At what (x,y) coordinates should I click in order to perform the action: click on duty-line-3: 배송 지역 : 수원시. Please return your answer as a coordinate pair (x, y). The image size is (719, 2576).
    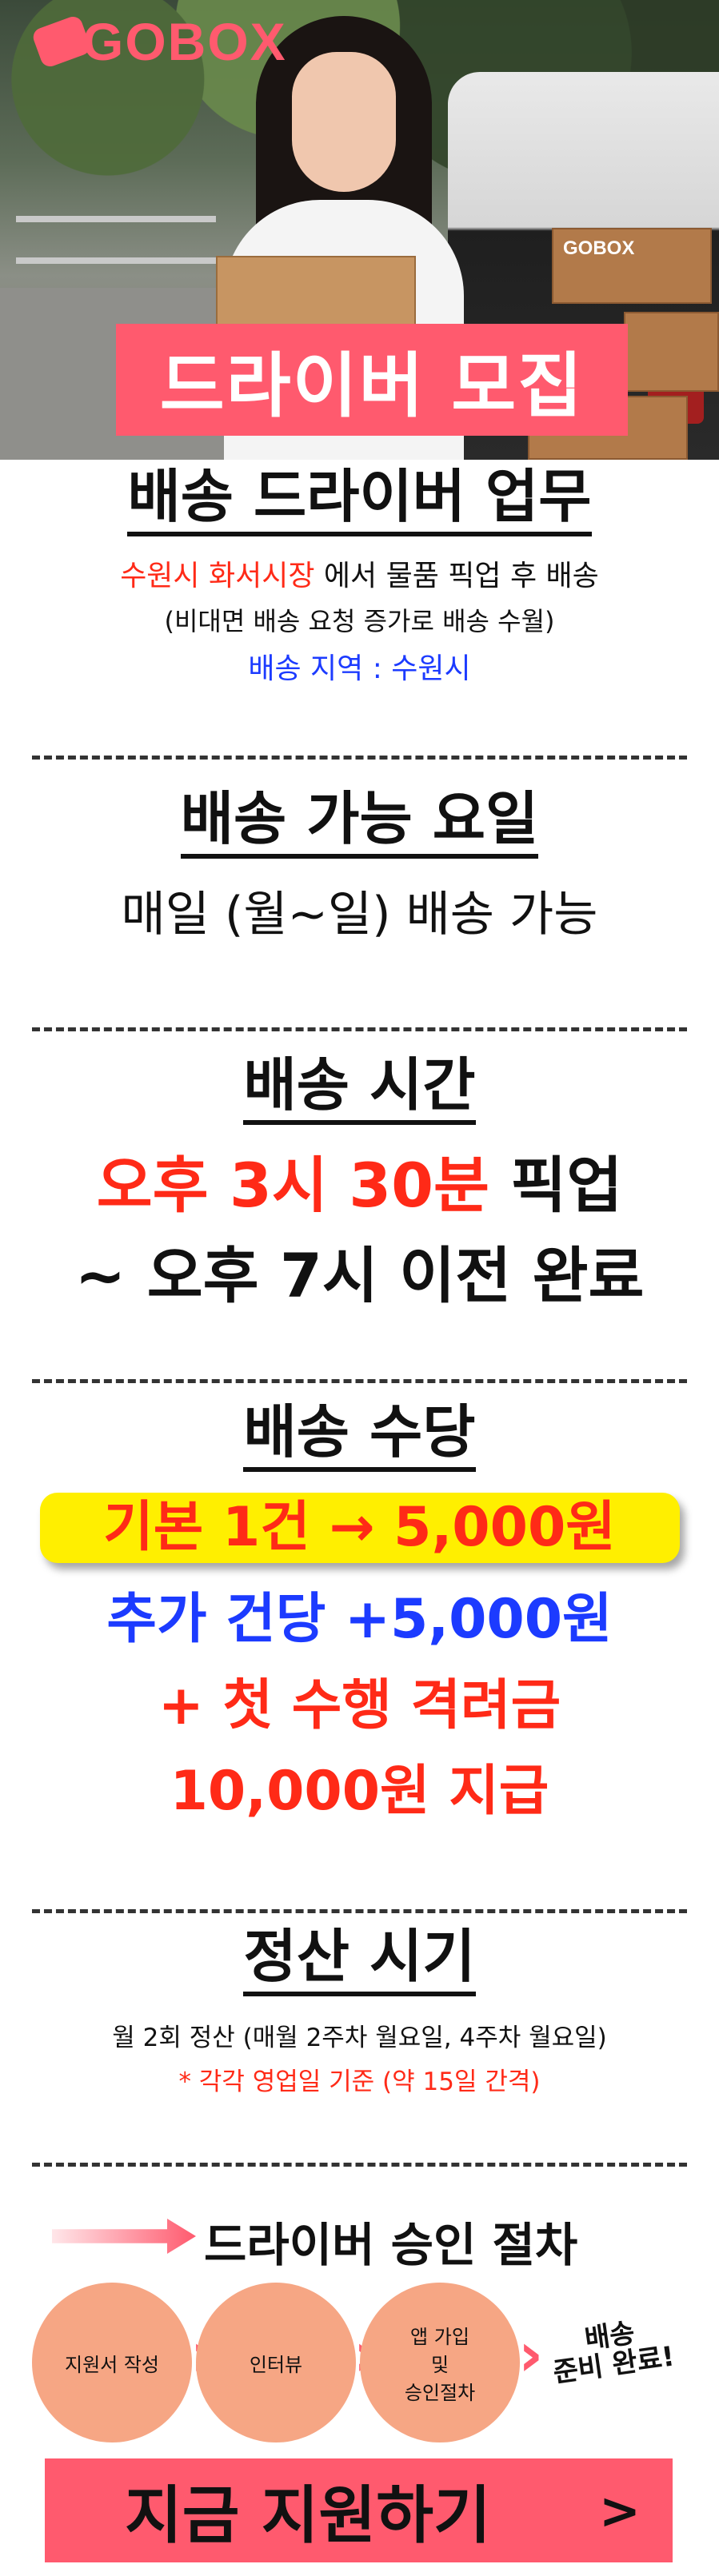
    Looking at the image, I should click on (359, 668).